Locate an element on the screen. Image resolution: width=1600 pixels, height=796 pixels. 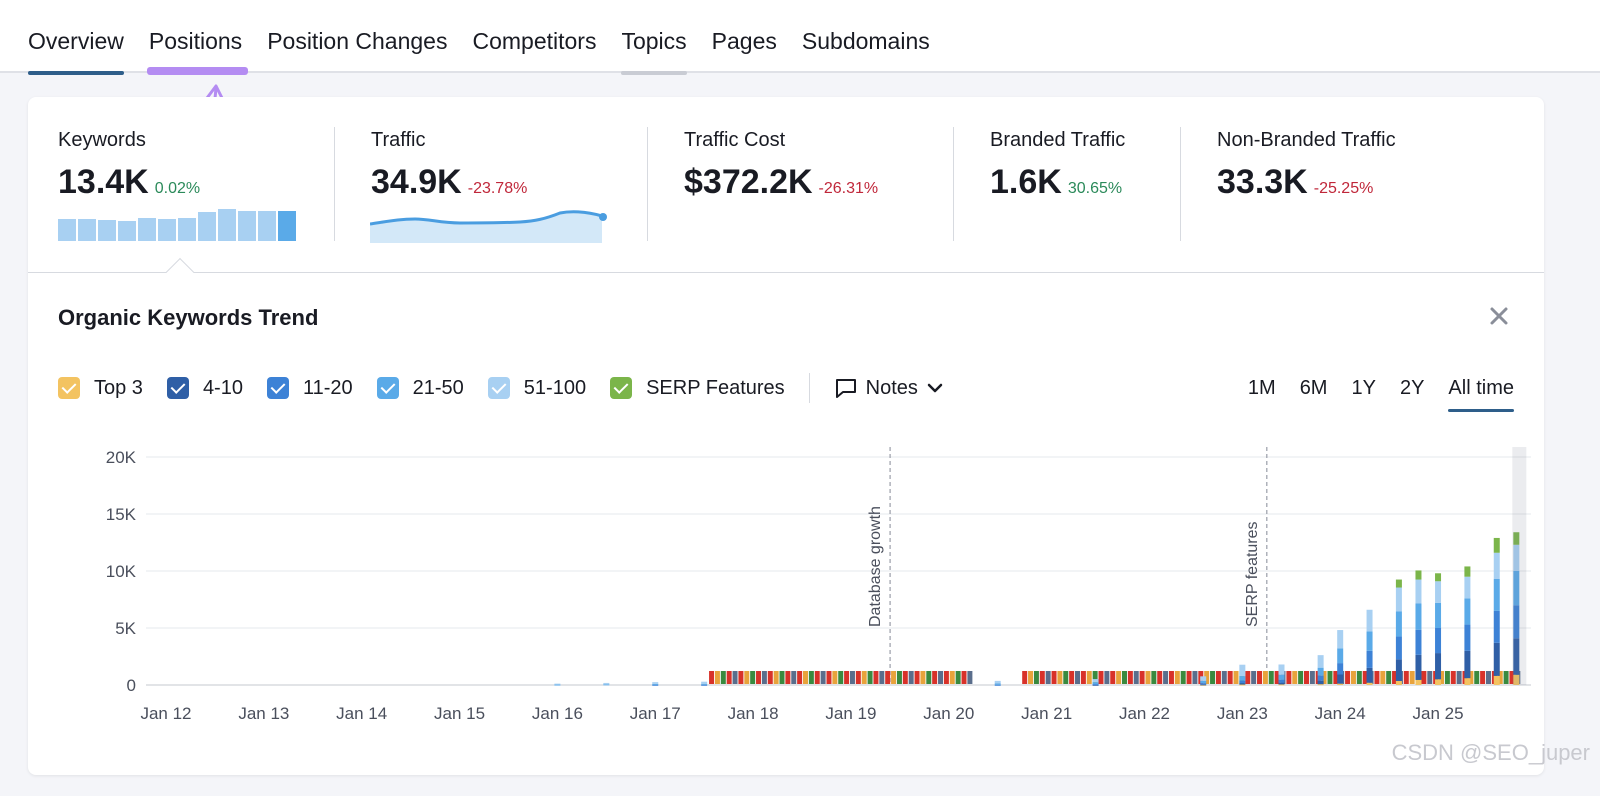
tab-positions: Positions is located at coordinates (197, 37).